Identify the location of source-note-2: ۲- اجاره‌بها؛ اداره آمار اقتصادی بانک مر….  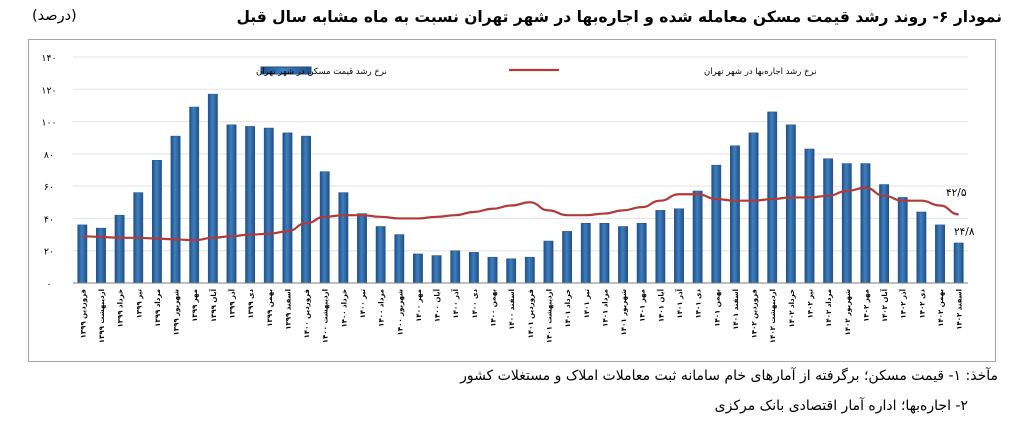
(841, 406).